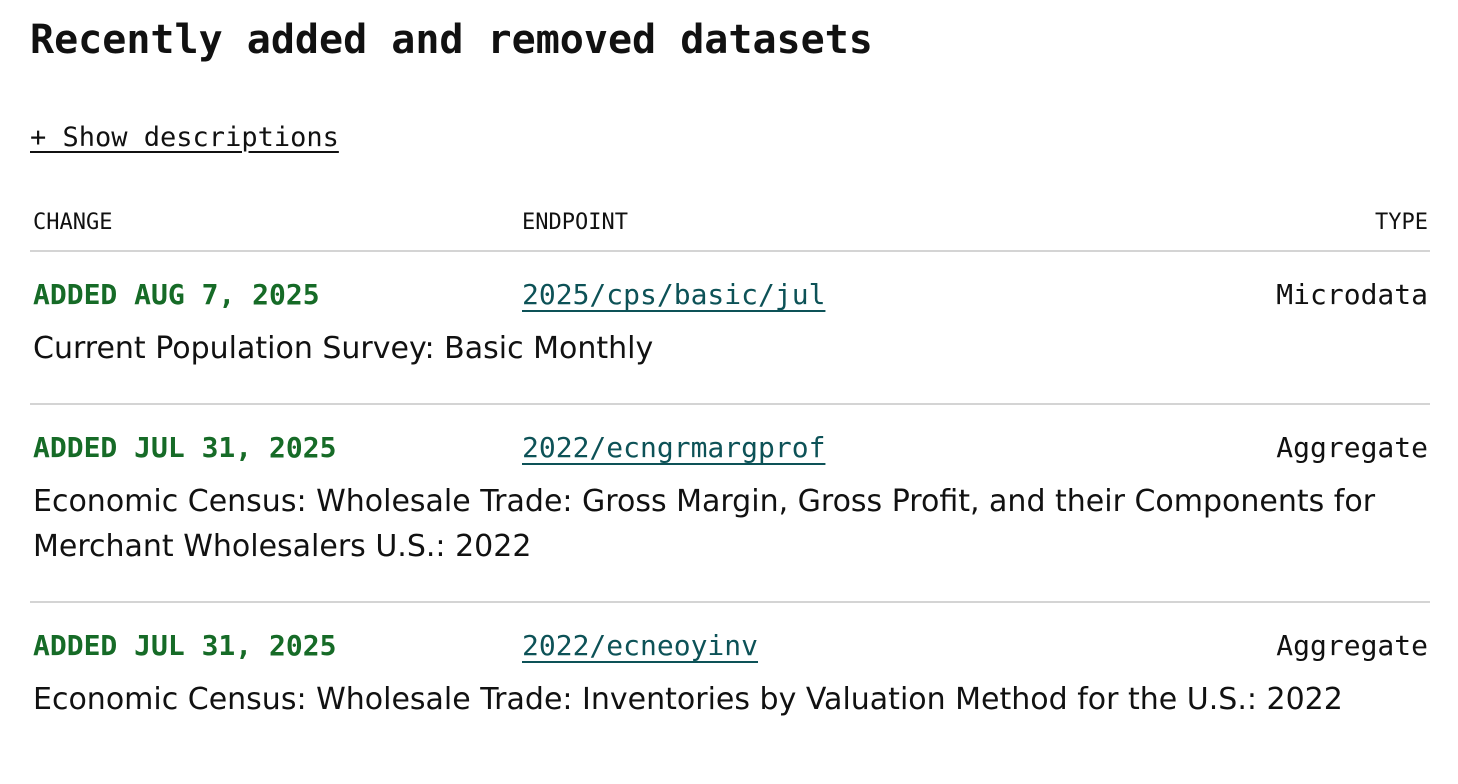 Image resolution: width=1458 pixels, height=784 pixels. Describe the element at coordinates (176, 294) in the screenshot. I see `change-label: ADDED AUG 7, 2025` at that location.